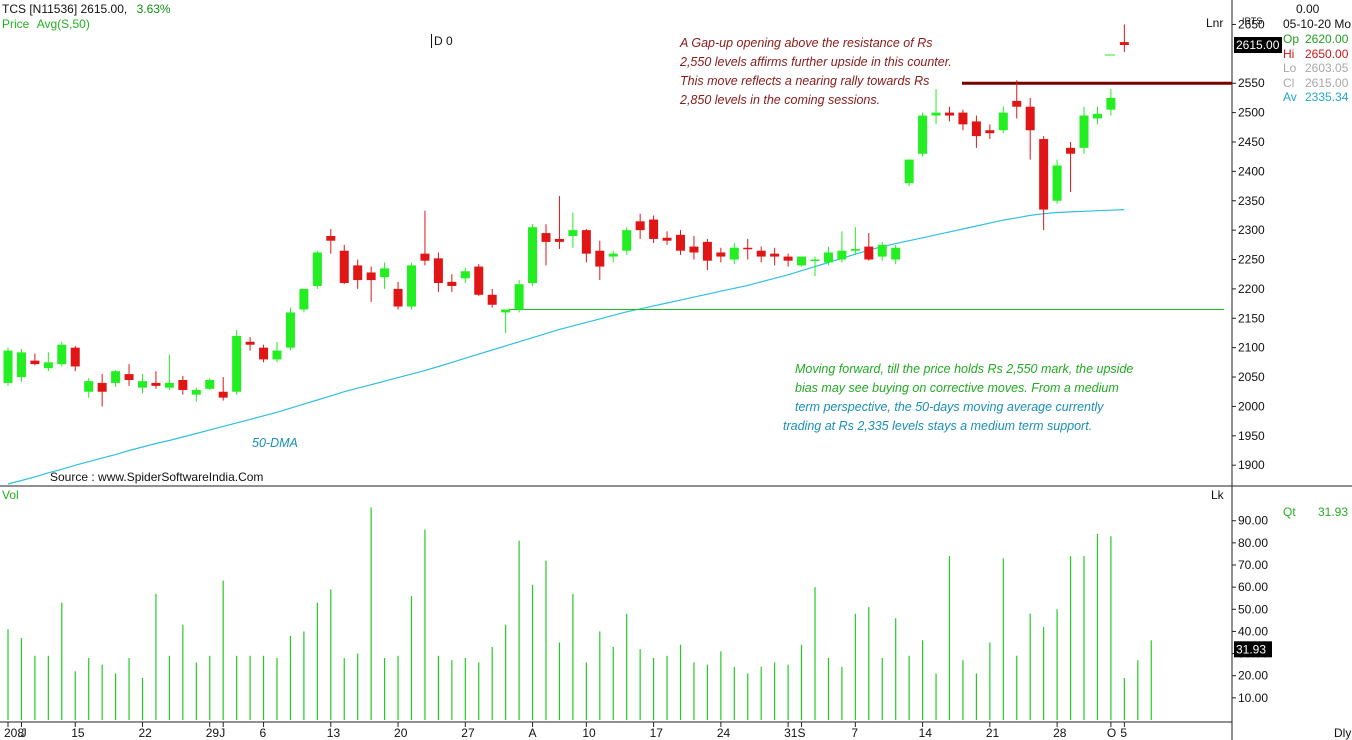 Image resolution: width=1352 pixels, height=740 pixels. I want to click on last-price-tag: 2615.00, so click(1258, 45).